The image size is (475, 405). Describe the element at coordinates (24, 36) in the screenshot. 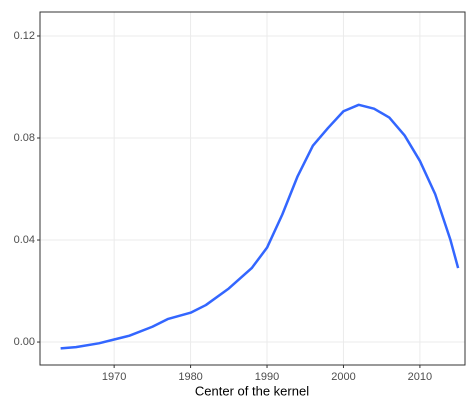

I see `y-tick-label: 0.12` at that location.